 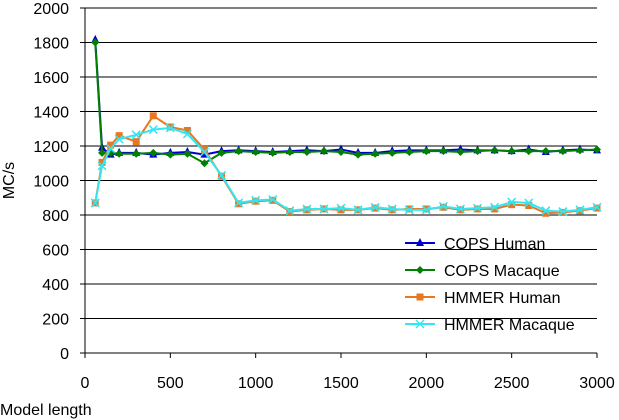 What do you see at coordinates (51, 9) in the screenshot?
I see `y-tick-label: 2000` at bounding box center [51, 9].